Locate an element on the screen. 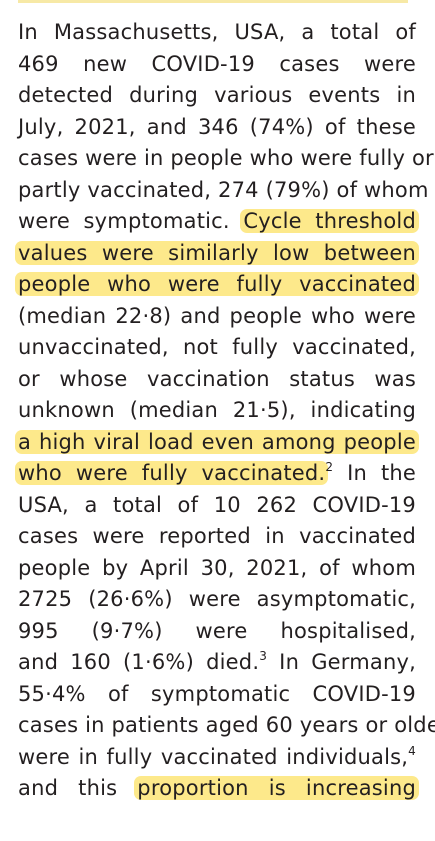 Image resolution: width=435 pixels, height=841 pixels. line-text: In Massachusetts, USA, a total of is located at coordinates (217, 32).